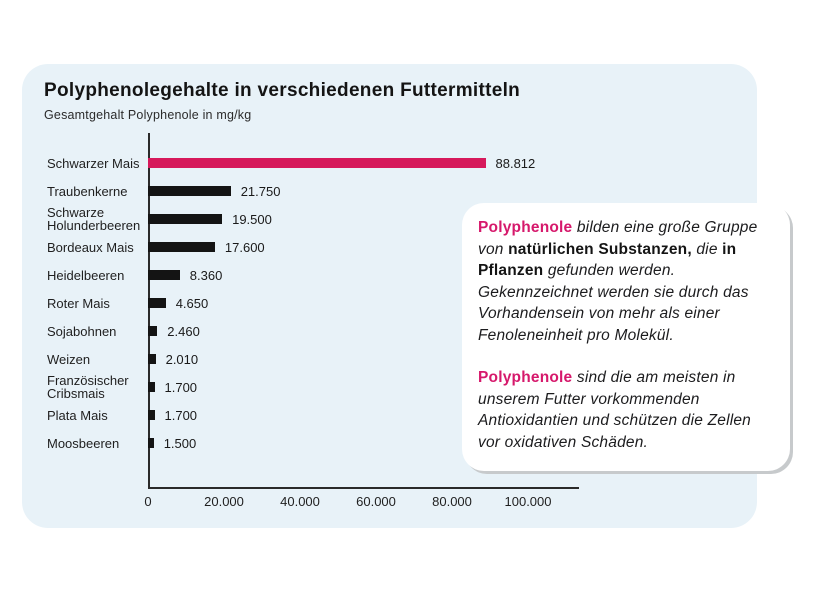 This screenshot has width=820, height=600. What do you see at coordinates (607, 260) in the screenshot?
I see `text-segment-bold: in Pflanzen` at bounding box center [607, 260].